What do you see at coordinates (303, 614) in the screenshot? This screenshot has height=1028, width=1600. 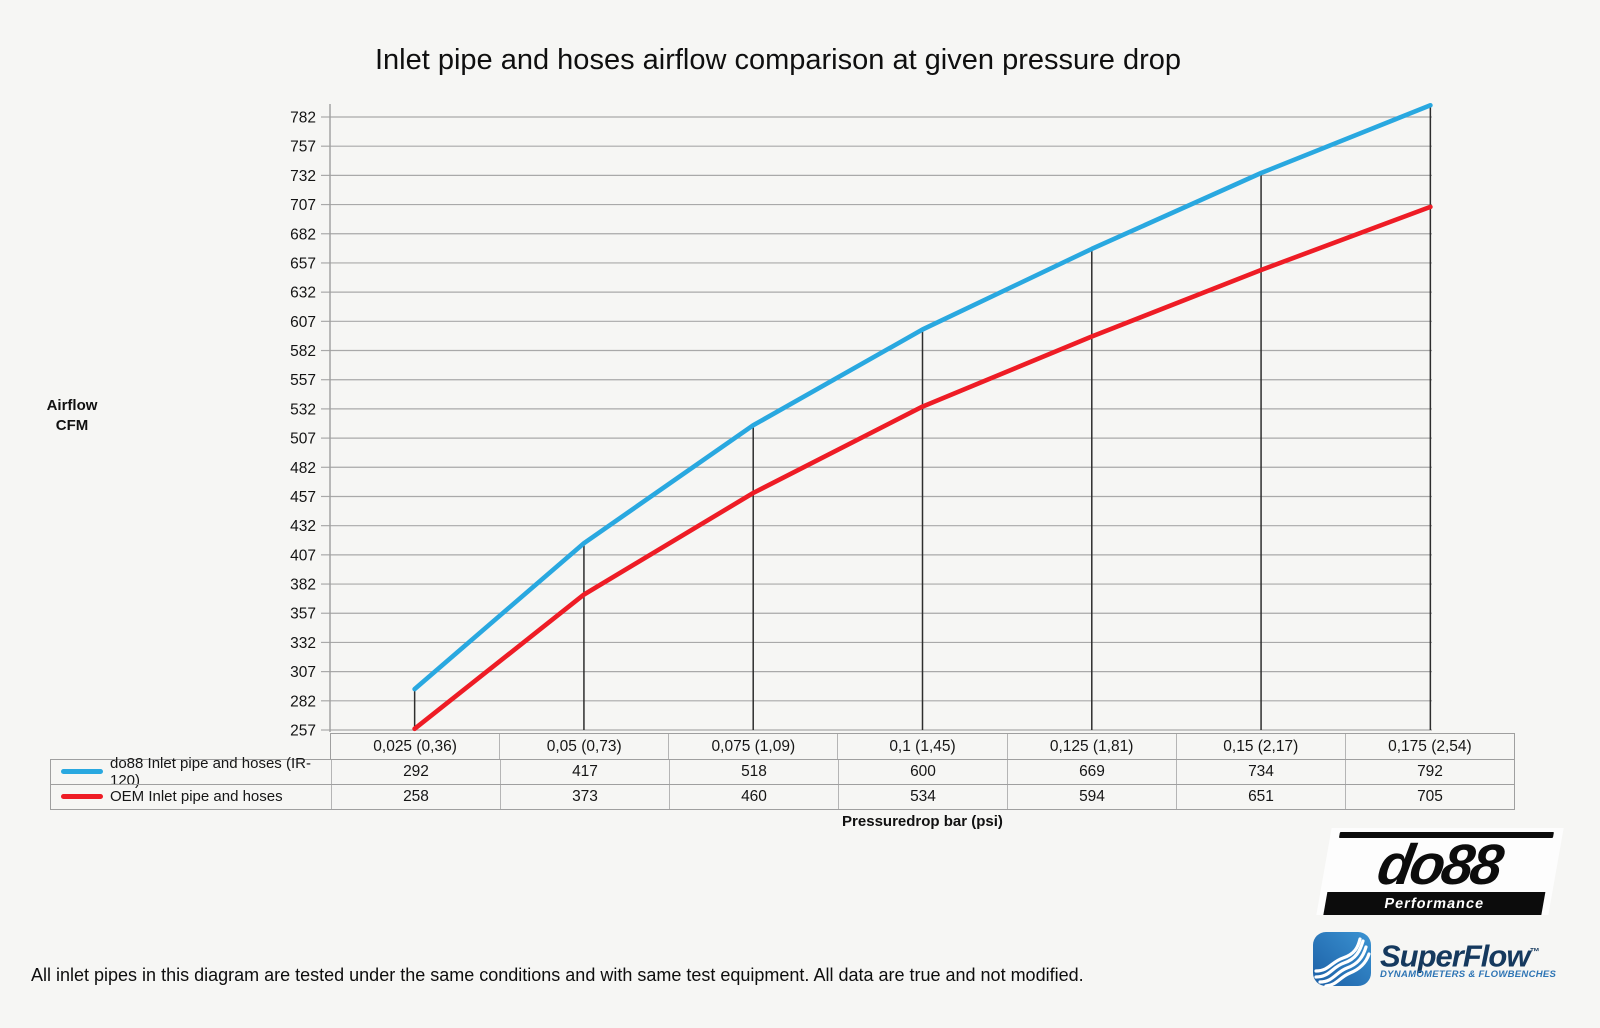 I see `y-tick-label: 357` at bounding box center [303, 614].